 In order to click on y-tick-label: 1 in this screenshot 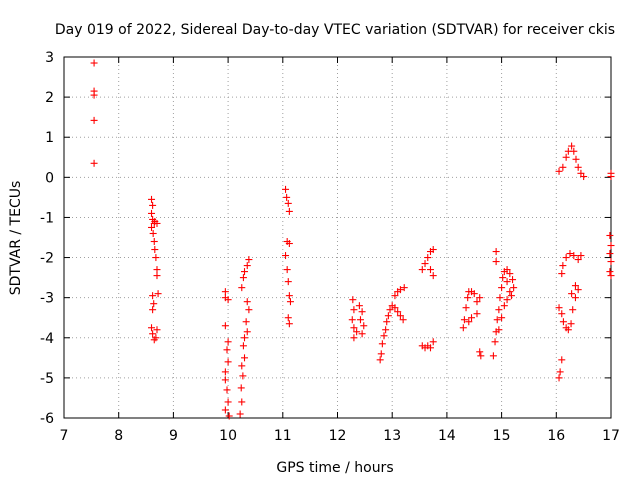, I will do `click(49, 138)`.